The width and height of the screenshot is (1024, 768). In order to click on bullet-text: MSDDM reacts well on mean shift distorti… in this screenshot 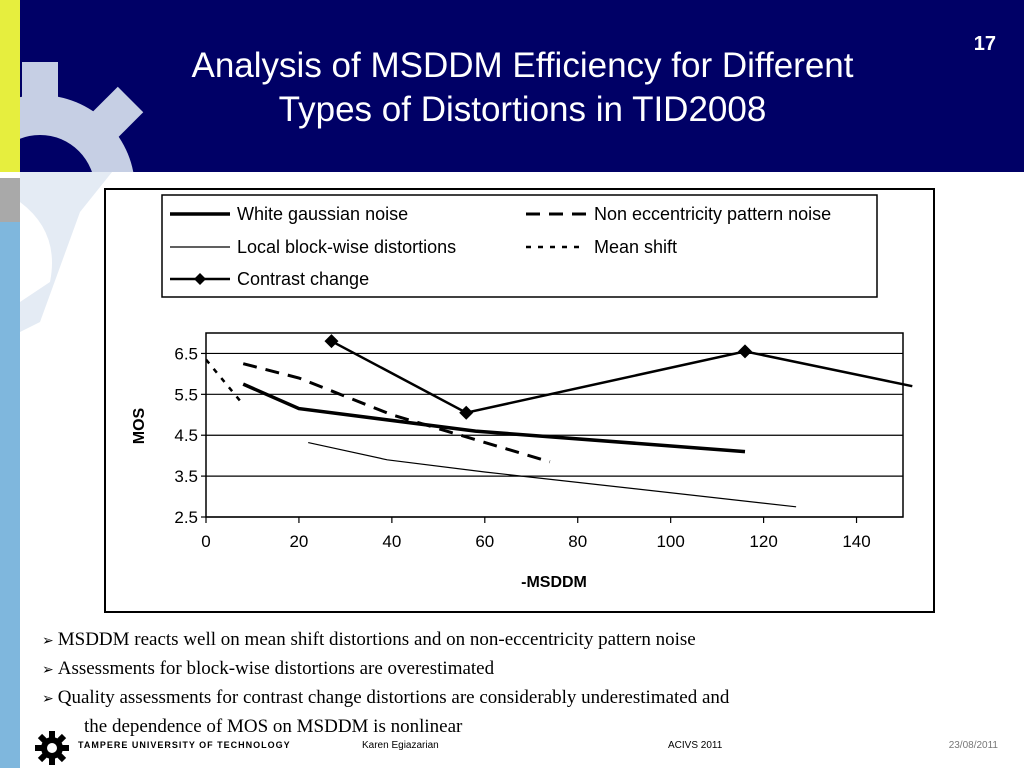, I will do `click(376, 639)`.